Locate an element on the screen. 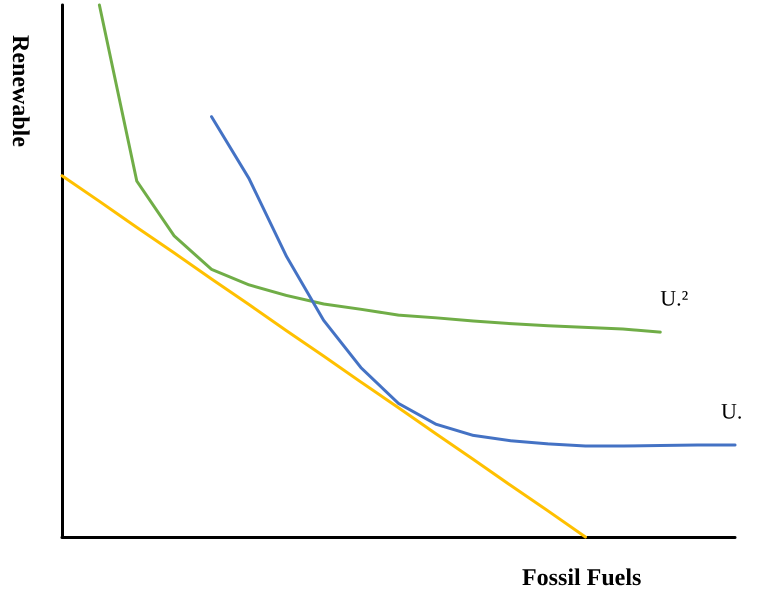 The image size is (759, 599). series-label: U.² is located at coordinates (674, 298).